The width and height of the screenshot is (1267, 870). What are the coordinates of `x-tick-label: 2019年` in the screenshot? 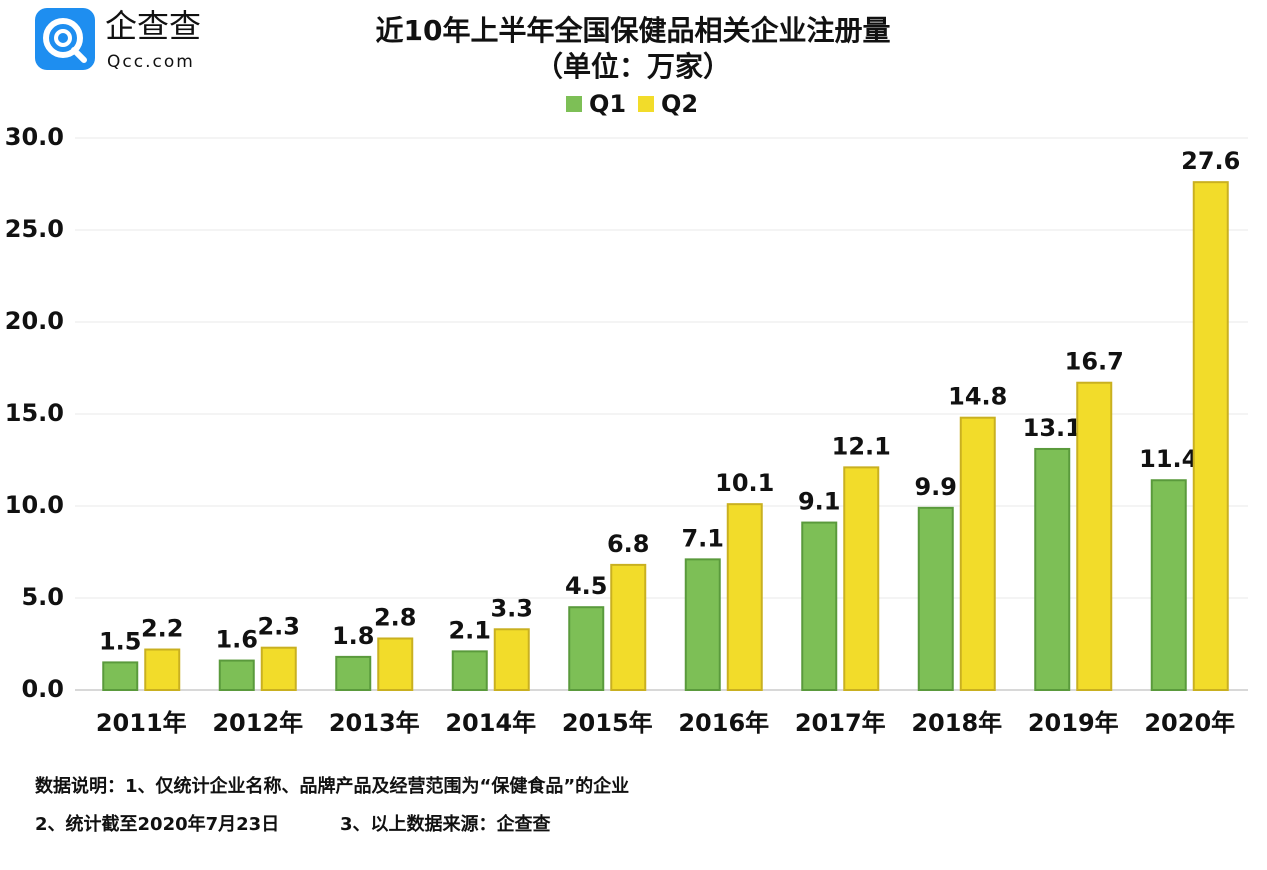 It's located at (1073, 723).